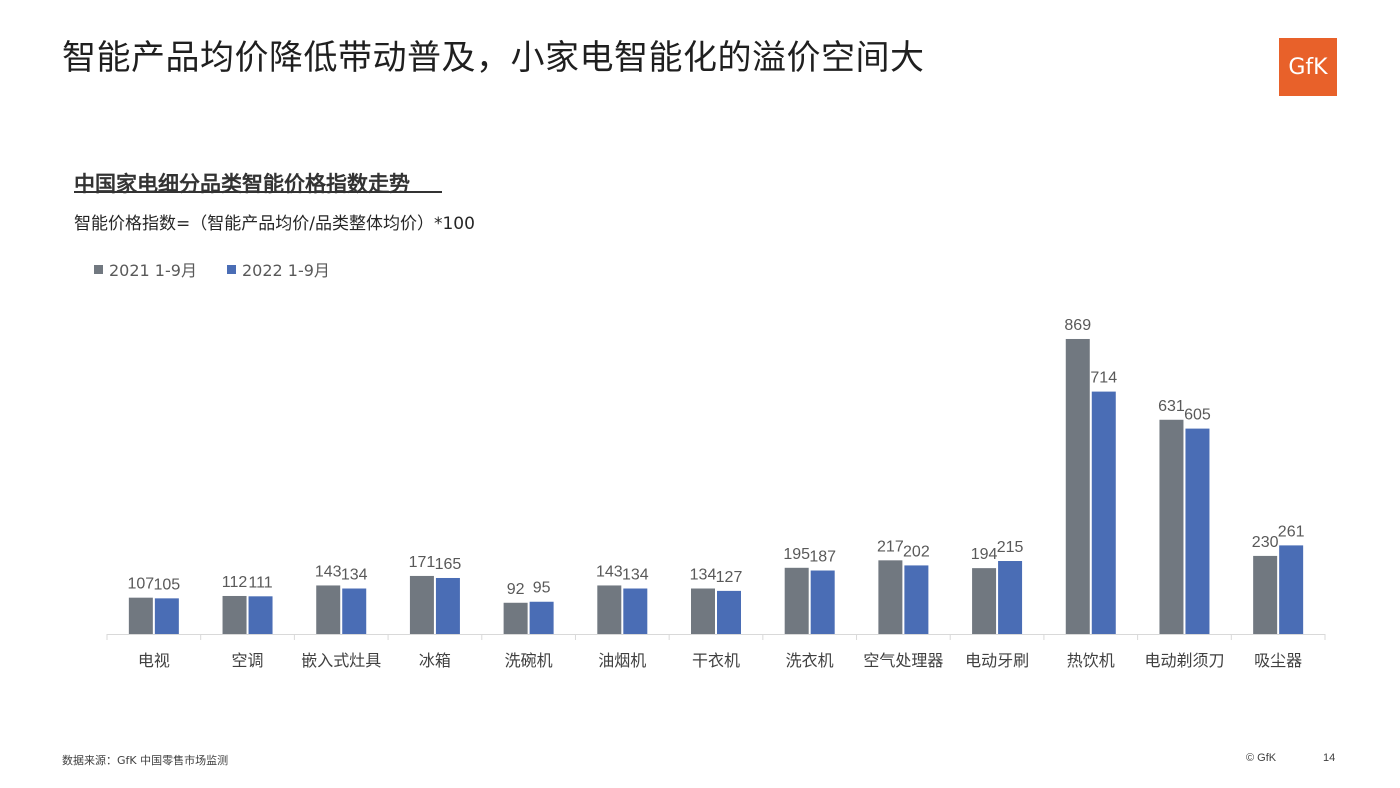 Image resolution: width=1400 pixels, height=788 pixels. What do you see at coordinates (435, 660) in the screenshot?
I see `category-label: 冰箱` at bounding box center [435, 660].